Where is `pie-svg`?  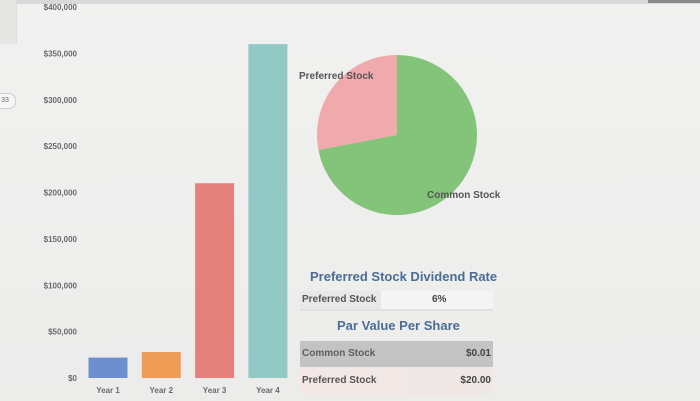 pie-svg is located at coordinates (397, 135).